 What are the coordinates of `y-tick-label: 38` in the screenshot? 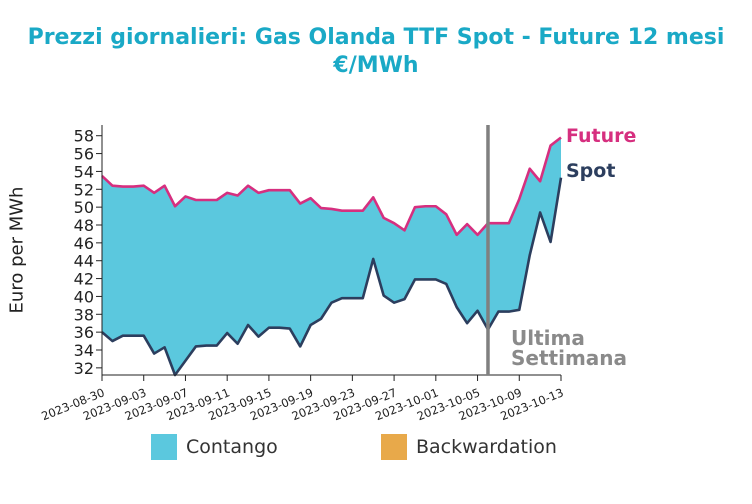 It's located at (84, 314).